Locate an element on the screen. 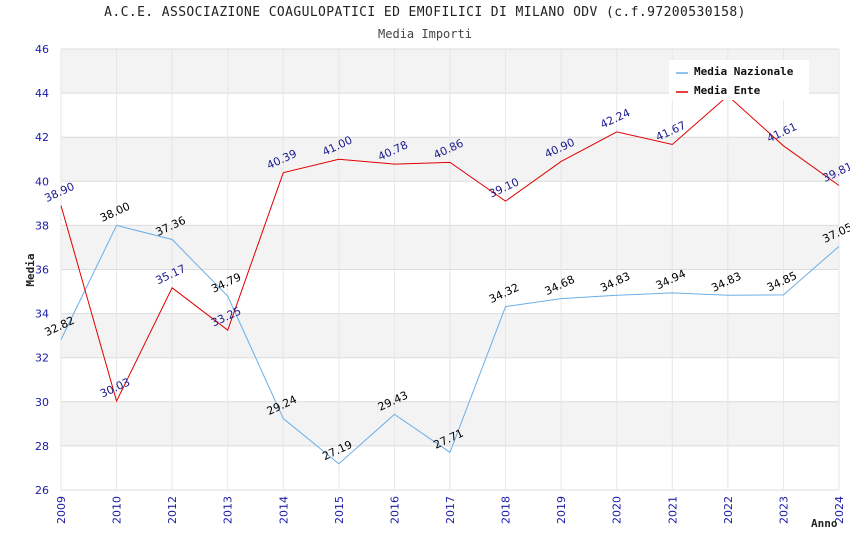 Image resolution: width=850 pixels, height=550 pixels. y-tick-label: 44 is located at coordinates (42, 93).